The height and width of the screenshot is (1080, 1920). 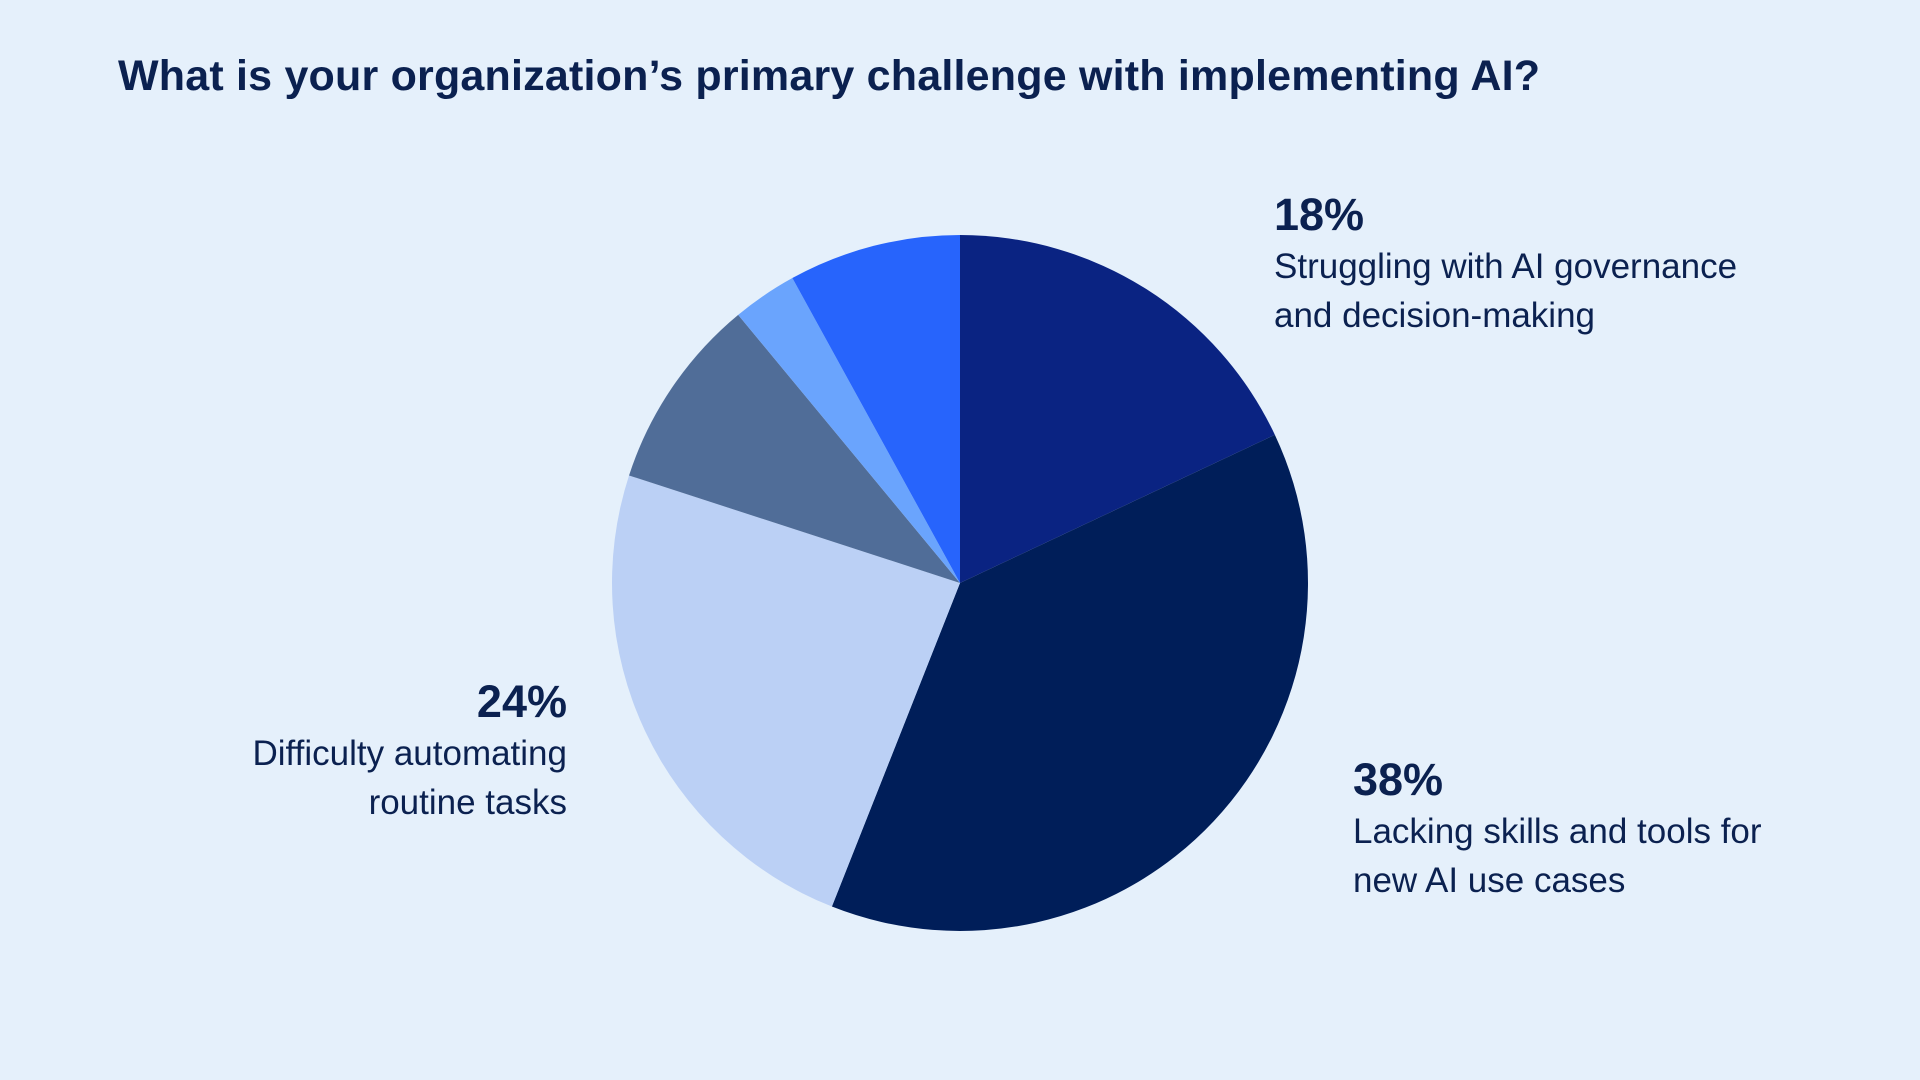 I want to click on governance-line-2: and decision-making, so click(x=1435, y=315).